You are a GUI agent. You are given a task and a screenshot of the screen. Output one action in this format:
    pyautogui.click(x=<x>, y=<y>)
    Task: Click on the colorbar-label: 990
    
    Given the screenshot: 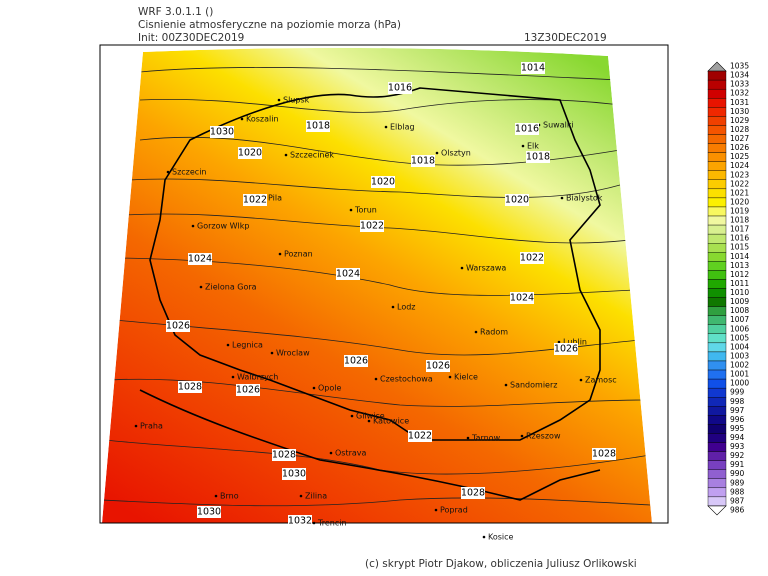 What is the action you would take?
    pyautogui.click(x=737, y=473)
    